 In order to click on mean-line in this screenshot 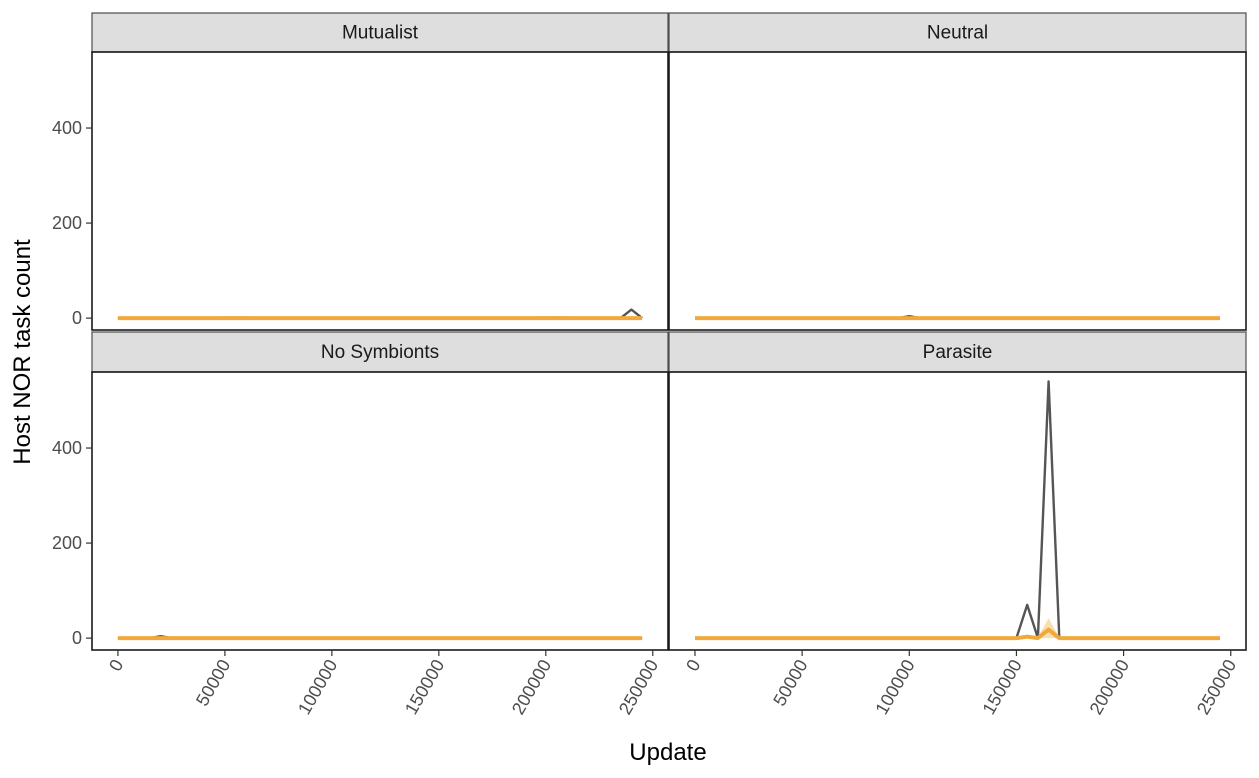, I will do `click(957, 634)`.